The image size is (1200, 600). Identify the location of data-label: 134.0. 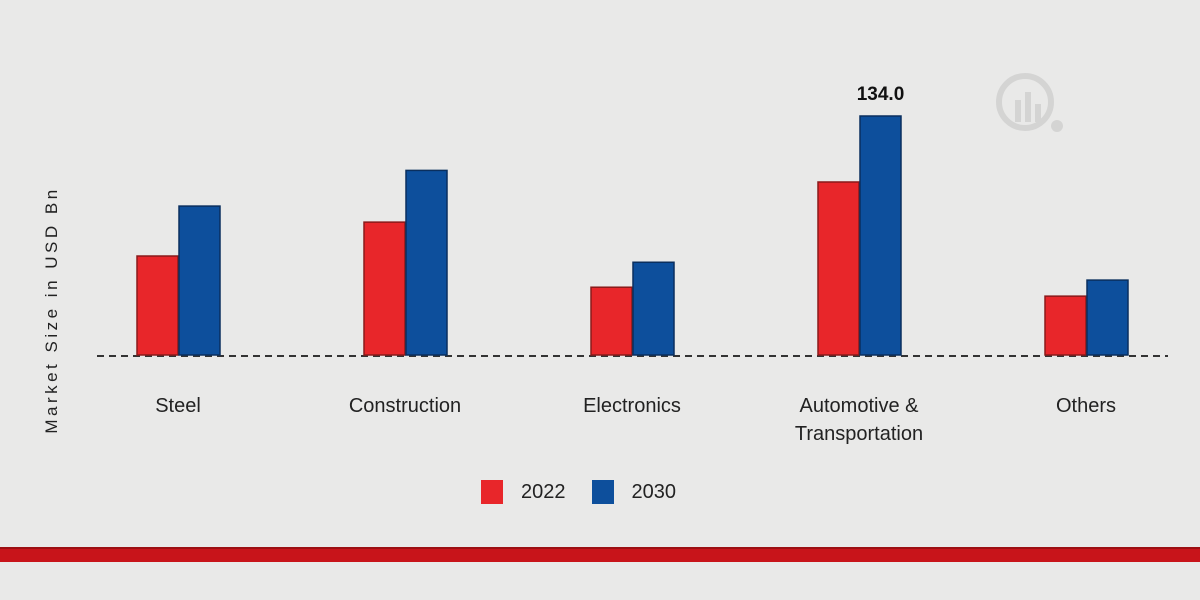
(881, 94).